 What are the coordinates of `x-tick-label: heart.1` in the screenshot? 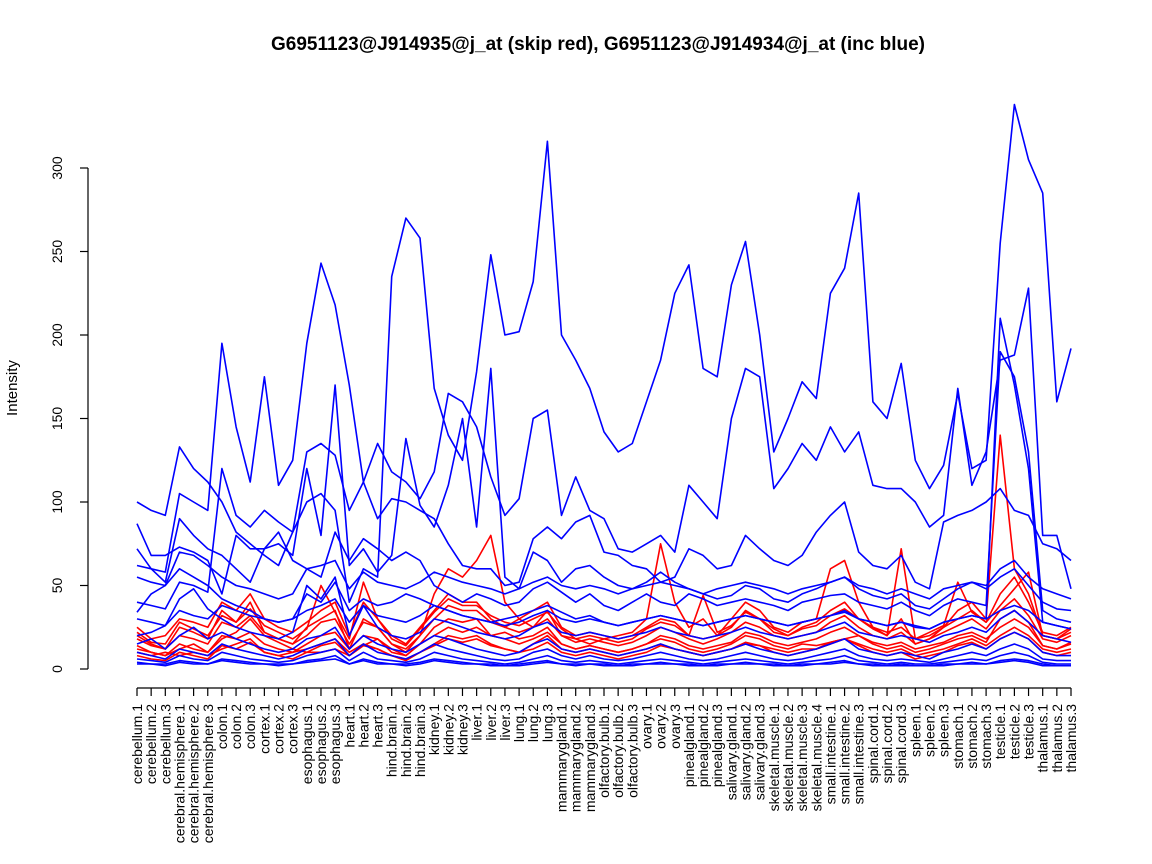 It's located at (349, 726).